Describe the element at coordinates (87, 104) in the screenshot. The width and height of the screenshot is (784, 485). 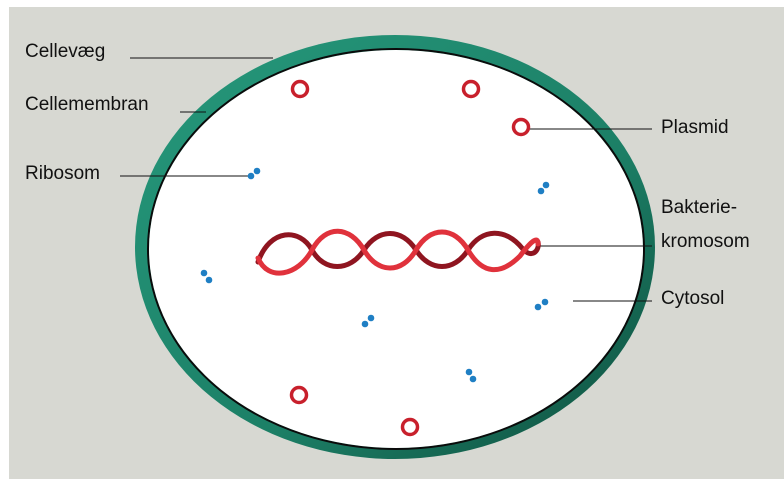
I see `label-cellemembran: Cellemembran` at that location.